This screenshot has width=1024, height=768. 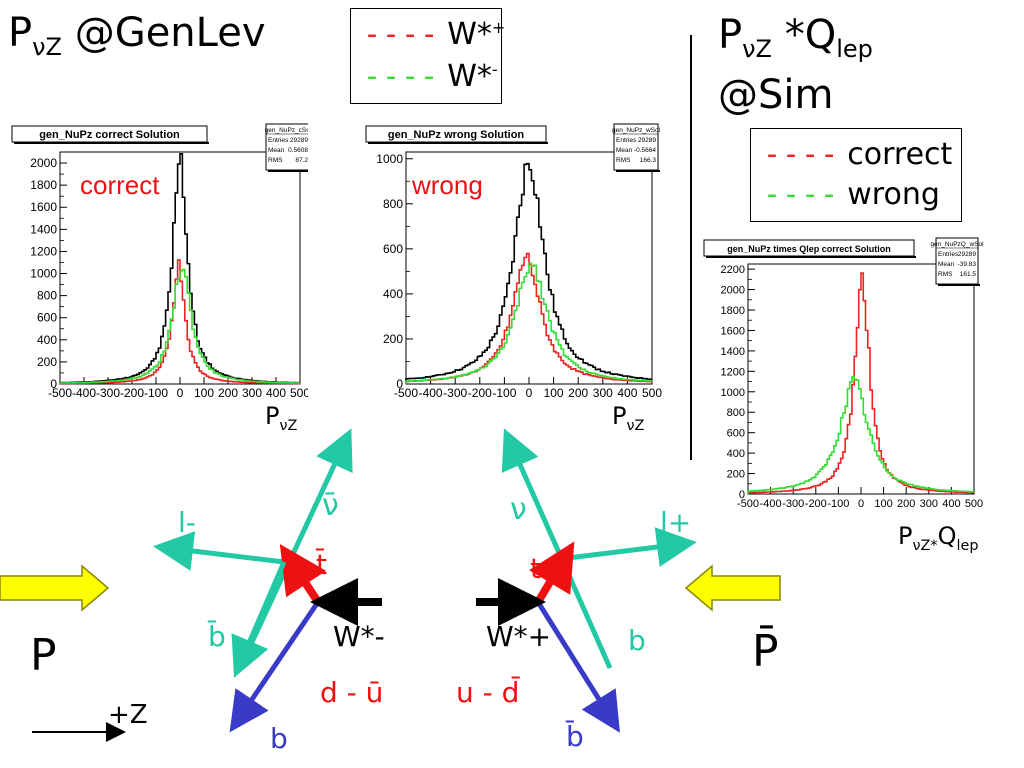 What do you see at coordinates (957, 244) in the screenshot?
I see `stats-name: gen_NuPzQ_wSol` at bounding box center [957, 244].